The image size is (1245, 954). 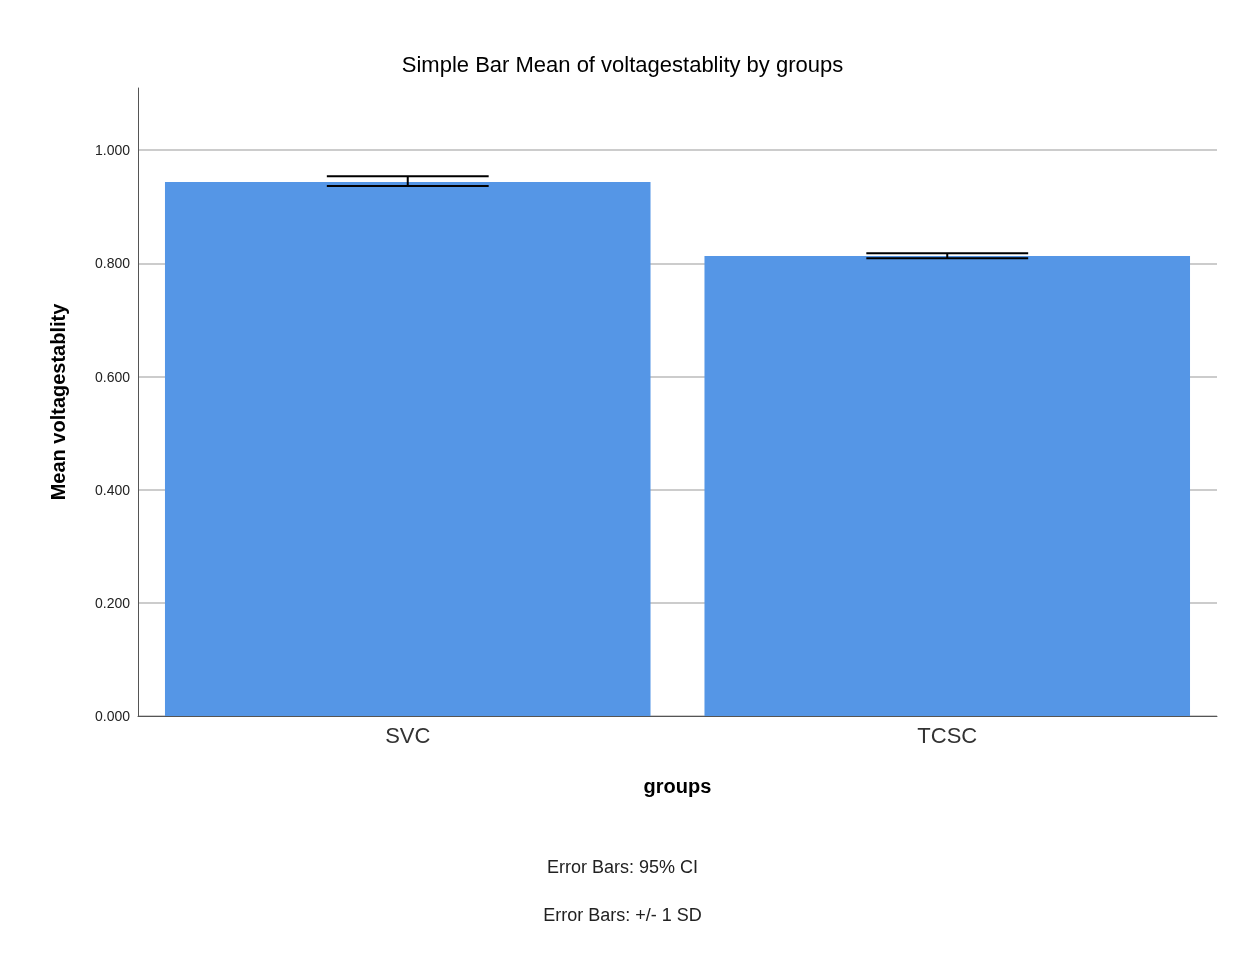 What do you see at coordinates (58, 401) in the screenshot?
I see `y-axis-title: Mean voltagestablity` at bounding box center [58, 401].